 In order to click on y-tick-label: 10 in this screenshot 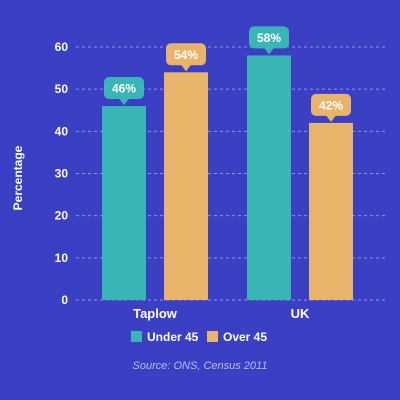, I will do `click(62, 258)`.